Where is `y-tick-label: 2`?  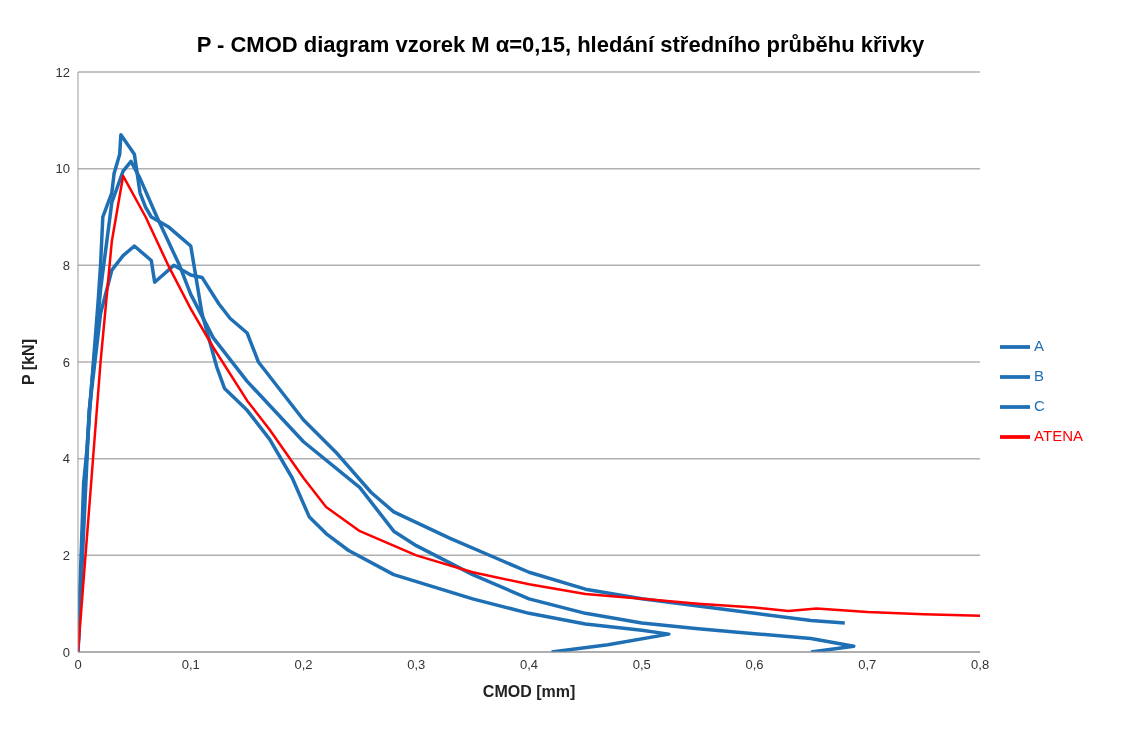 y-tick-label: 2 is located at coordinates (66, 555).